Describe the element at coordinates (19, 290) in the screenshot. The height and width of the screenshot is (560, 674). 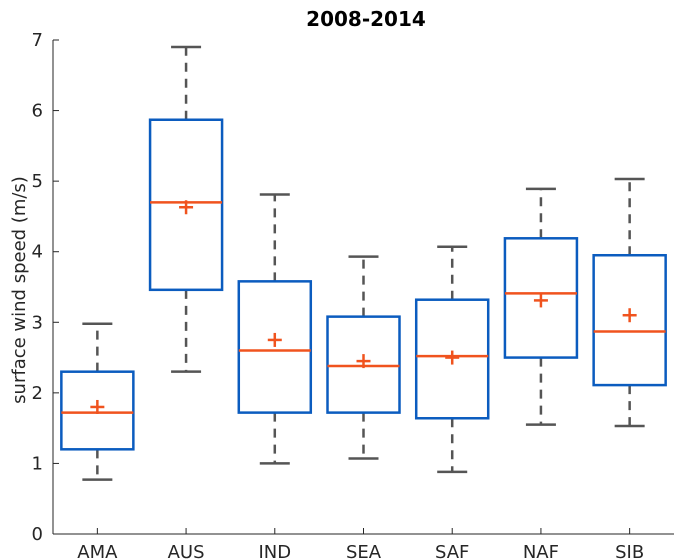
I see `y-axis-label: surface wind speed (m/s)` at that location.